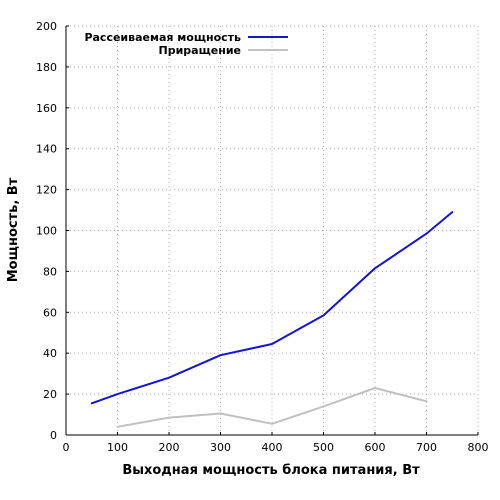 The width and height of the screenshot is (500, 500). What do you see at coordinates (200, 50) in the screenshot?
I see `legend-label: Приращение` at bounding box center [200, 50].